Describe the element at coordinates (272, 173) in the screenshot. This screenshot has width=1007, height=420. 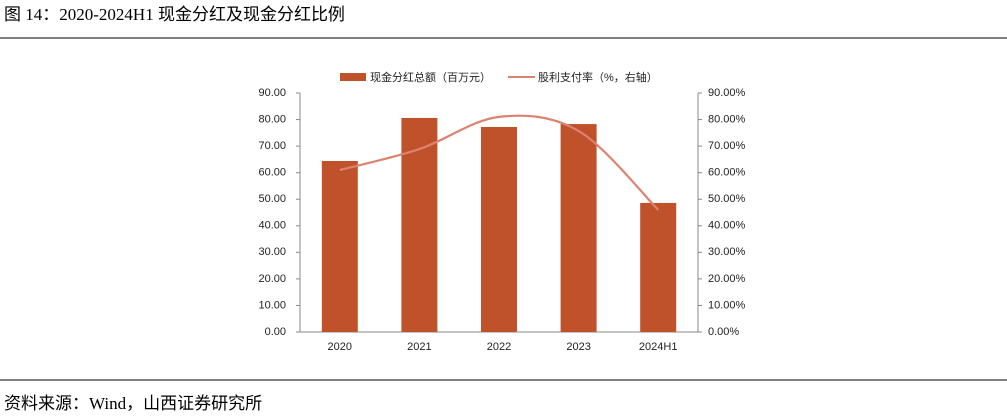
I see `y-tick-label: 60.00` at that location.